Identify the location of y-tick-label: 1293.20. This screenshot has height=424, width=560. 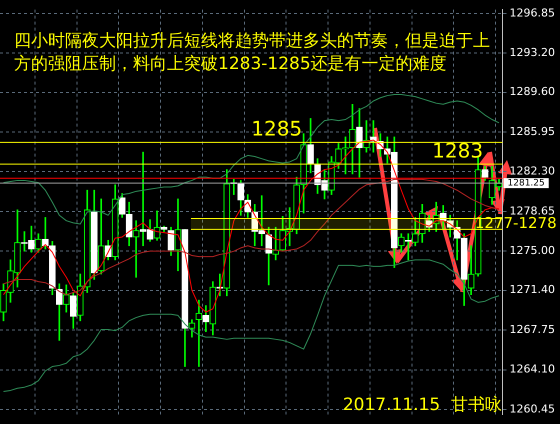
(533, 52).